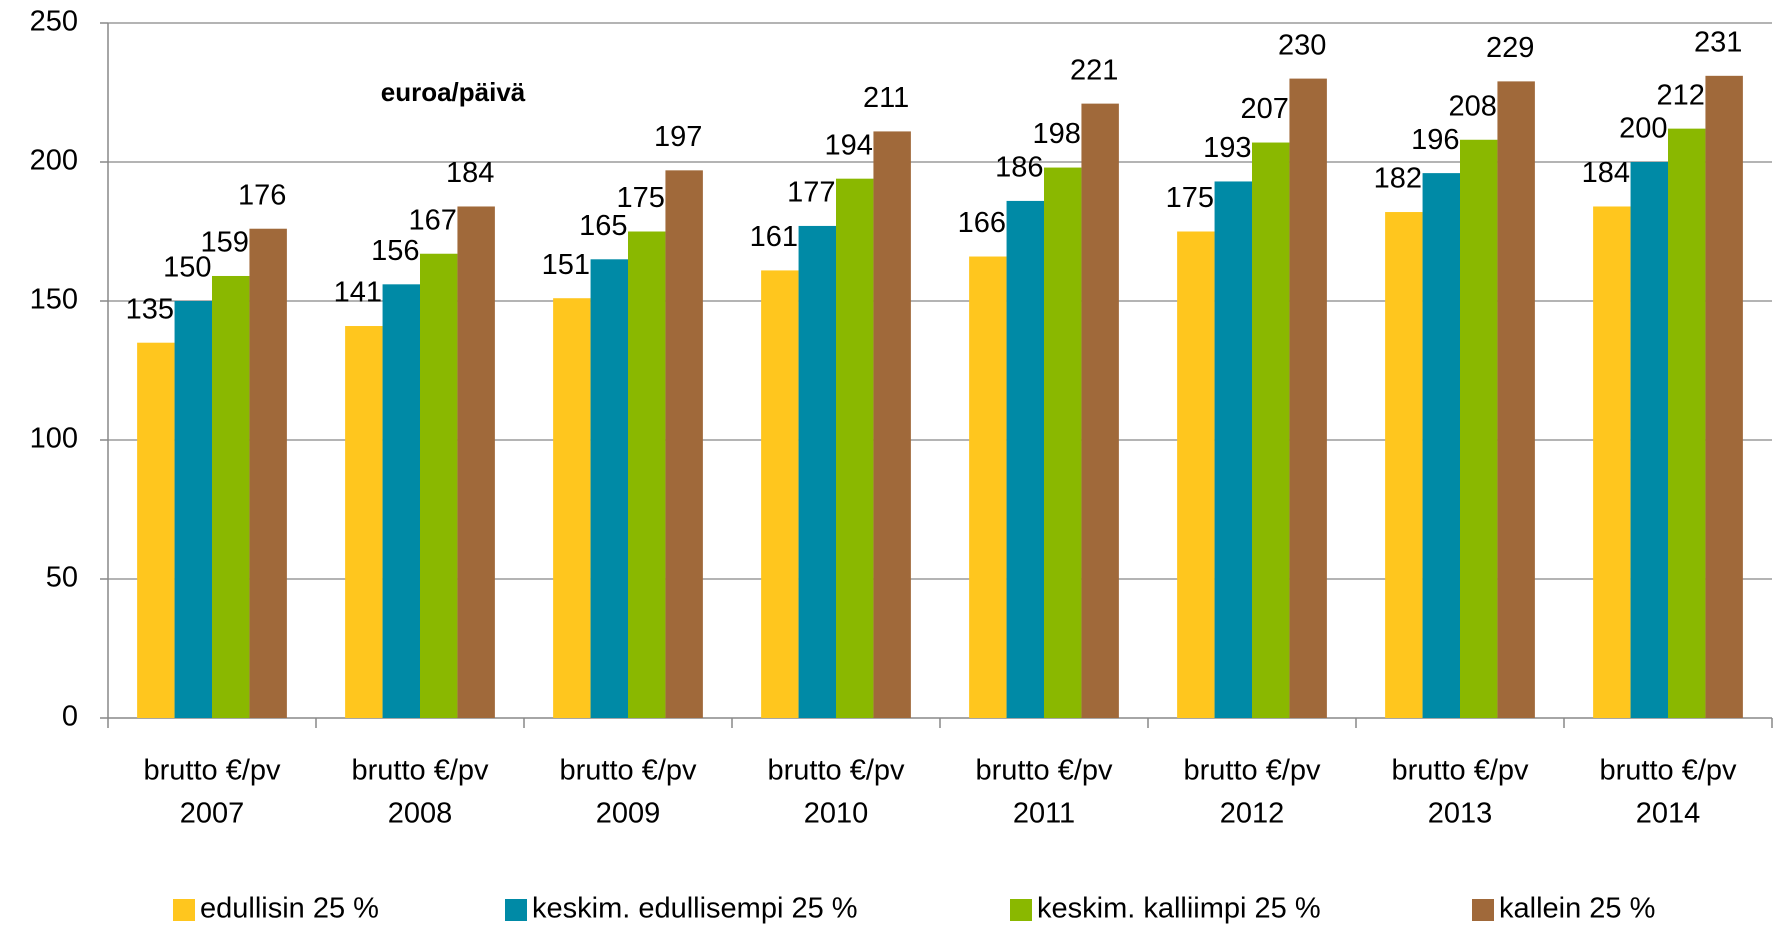  What do you see at coordinates (395, 251) in the screenshot?
I see `value-label: 156` at bounding box center [395, 251].